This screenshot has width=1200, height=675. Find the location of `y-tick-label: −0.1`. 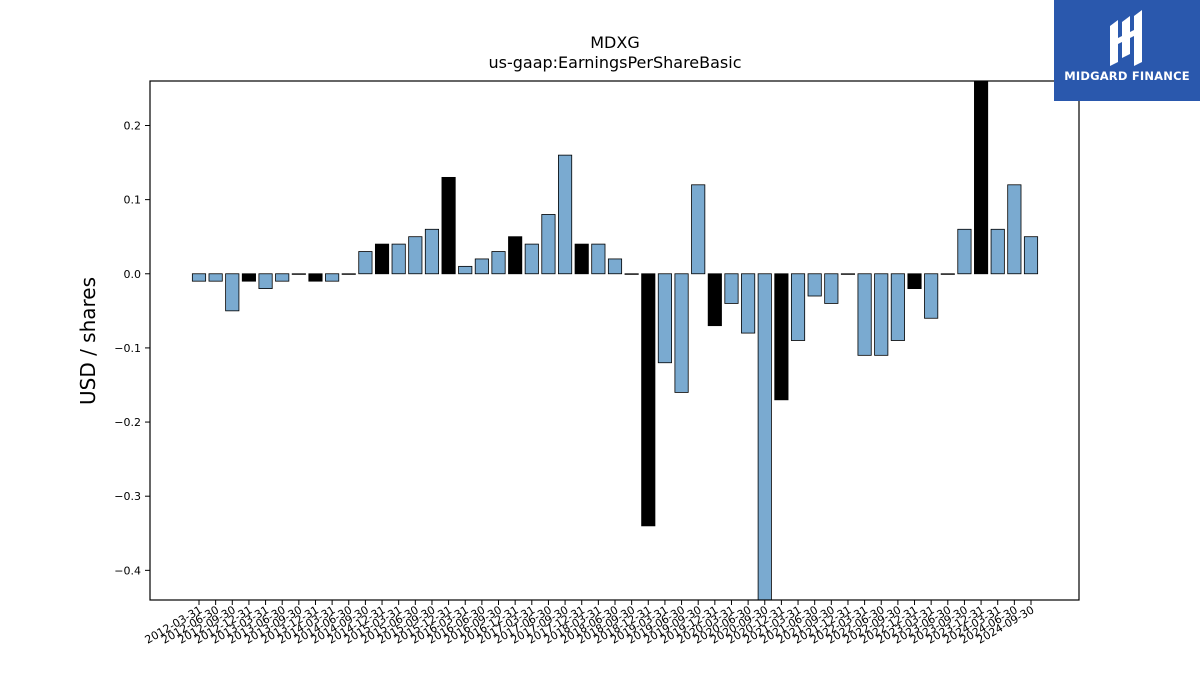

y-tick-label: −0.1 is located at coordinates (127, 348).